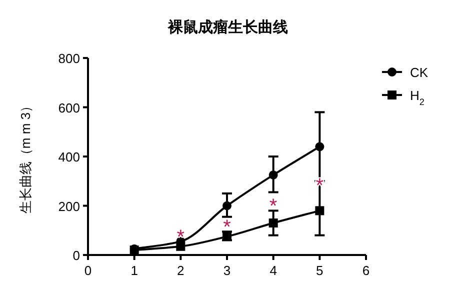 This screenshot has width=456, height=303. What do you see at coordinates (69, 58) in the screenshot?
I see `y-tick-label: 800` at bounding box center [69, 58].